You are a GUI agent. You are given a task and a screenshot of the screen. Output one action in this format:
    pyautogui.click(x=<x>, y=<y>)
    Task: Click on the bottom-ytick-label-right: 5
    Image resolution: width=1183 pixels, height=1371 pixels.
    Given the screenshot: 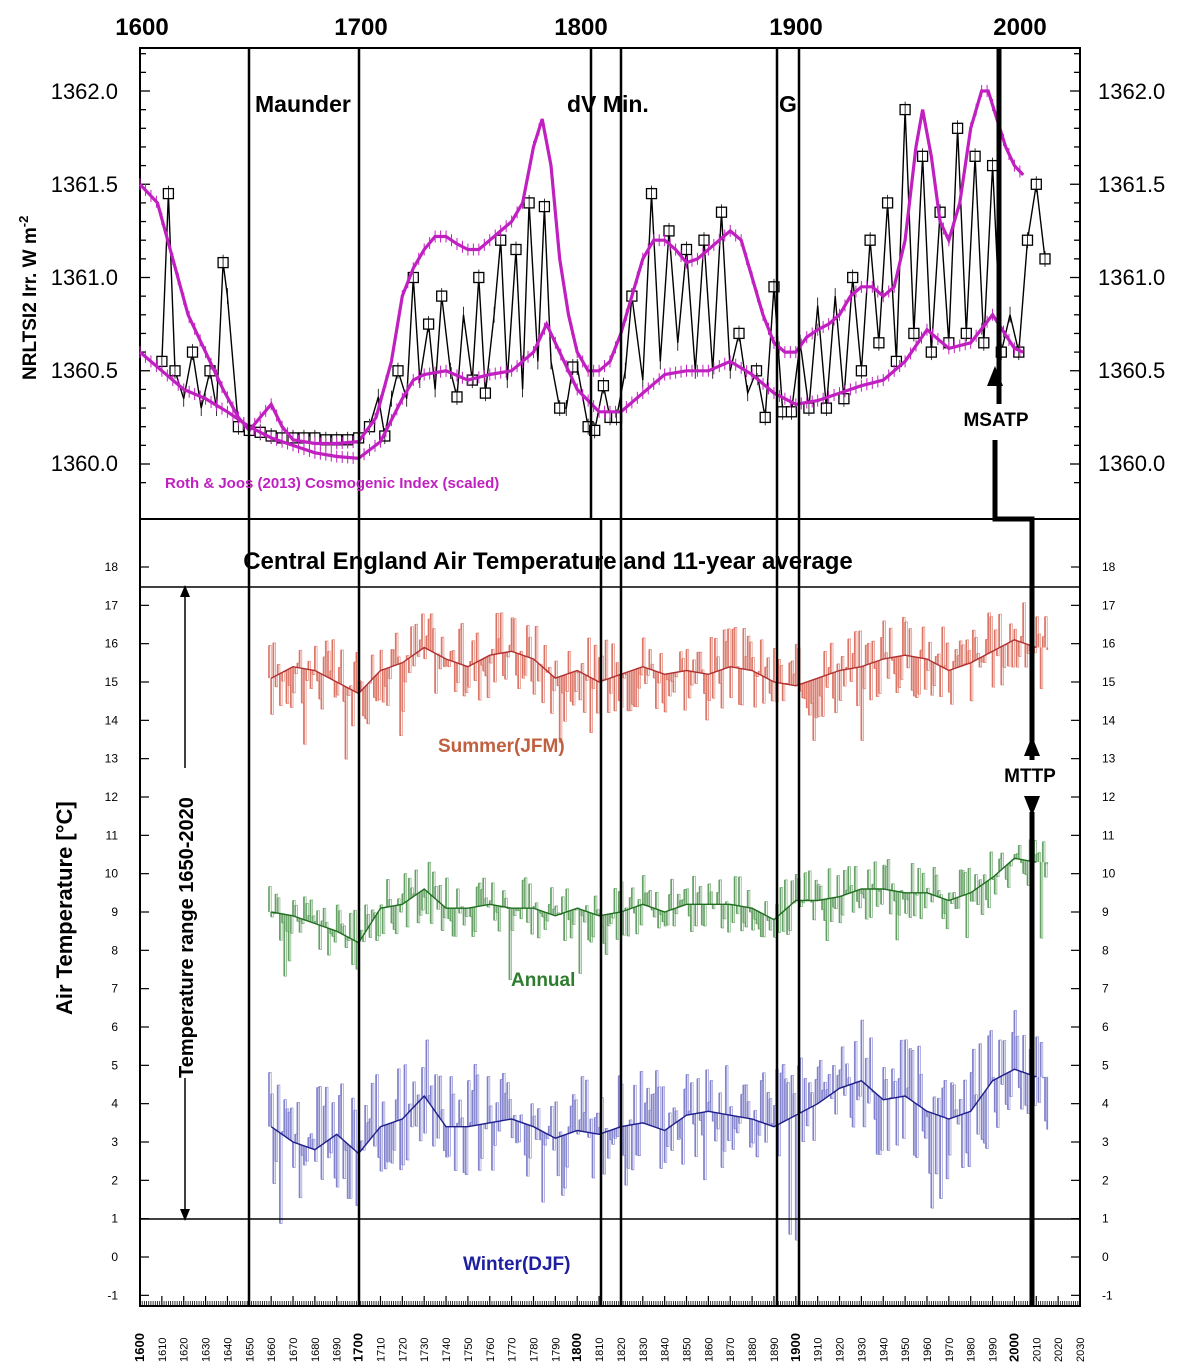 What is the action you would take?
    pyautogui.click(x=1105, y=1065)
    